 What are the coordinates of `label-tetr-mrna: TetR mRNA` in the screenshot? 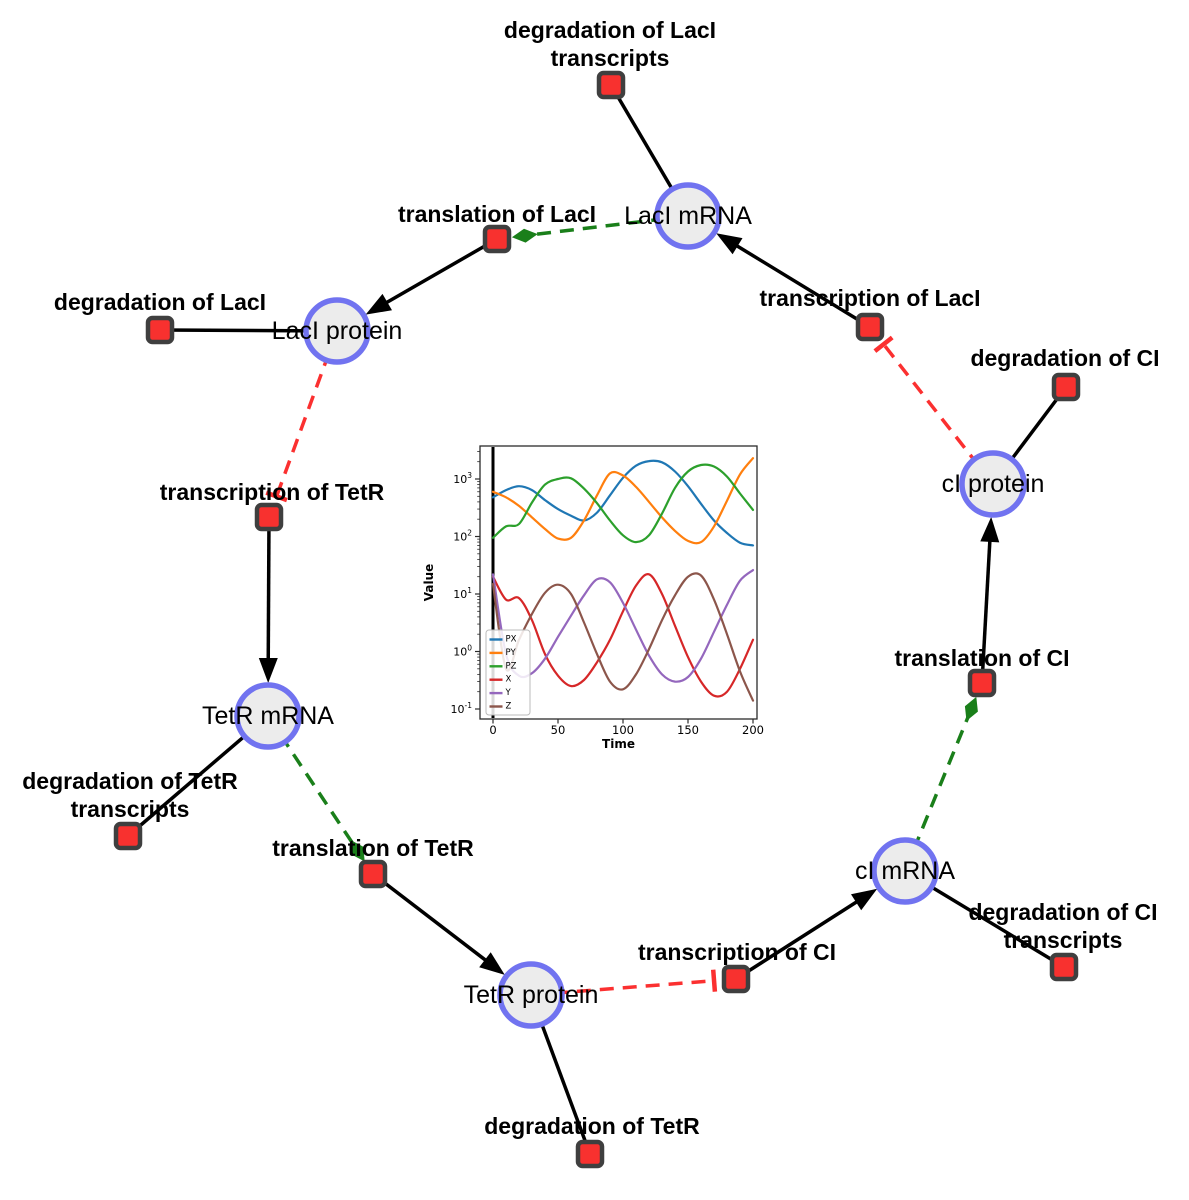 It's located at (268, 716).